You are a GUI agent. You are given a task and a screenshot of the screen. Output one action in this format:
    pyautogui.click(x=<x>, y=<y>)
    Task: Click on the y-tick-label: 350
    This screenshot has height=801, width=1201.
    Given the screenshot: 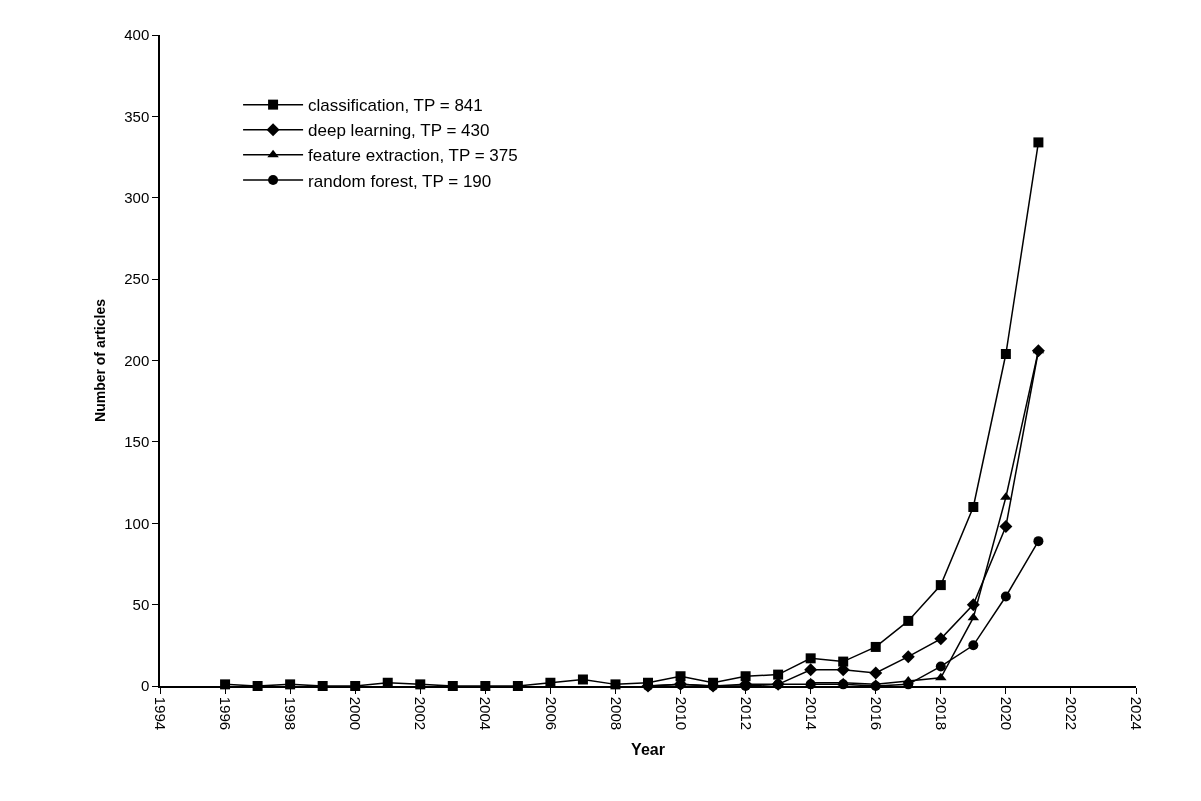 What is the action you would take?
    pyautogui.click(x=137, y=116)
    